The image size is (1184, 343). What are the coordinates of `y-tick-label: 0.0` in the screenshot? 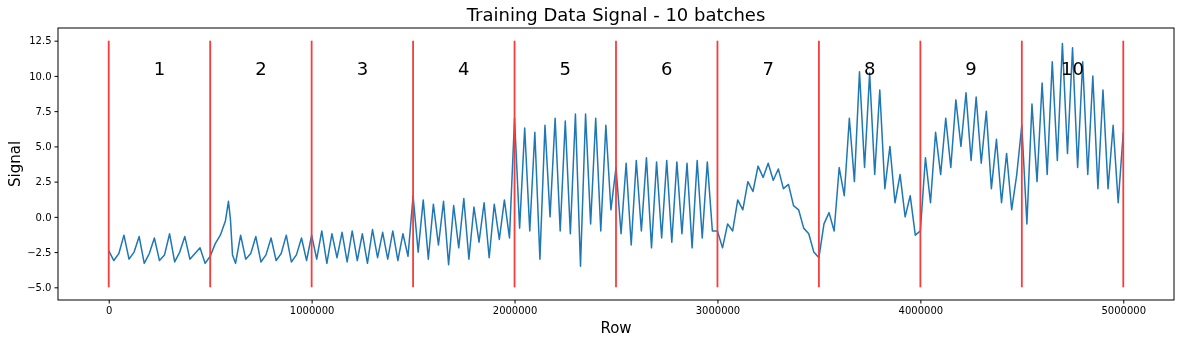 It's located at (43, 217).